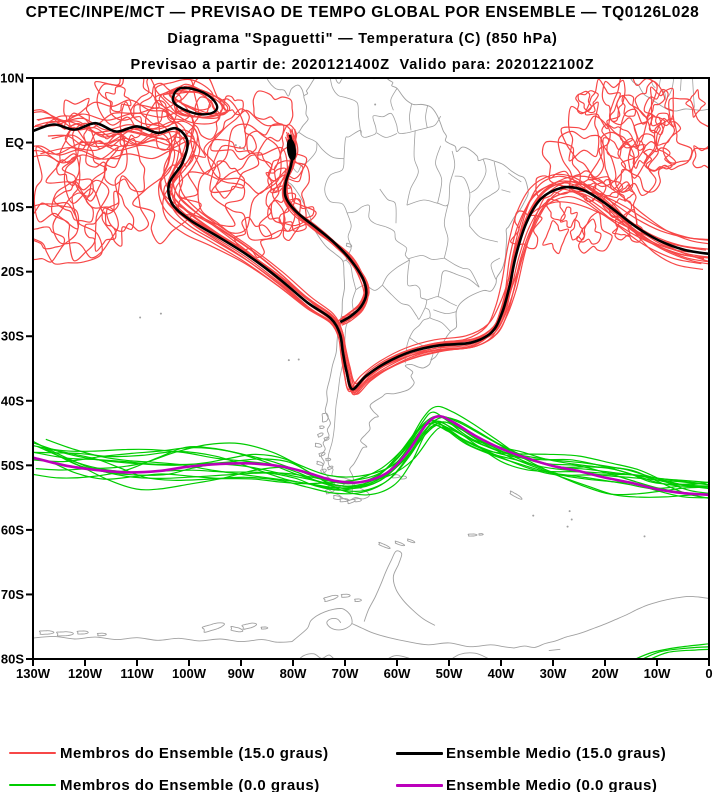 This screenshot has height=792, width=725. What do you see at coordinates (449, 673) in the screenshot?
I see `lon-tick-label: 50W` at bounding box center [449, 673].